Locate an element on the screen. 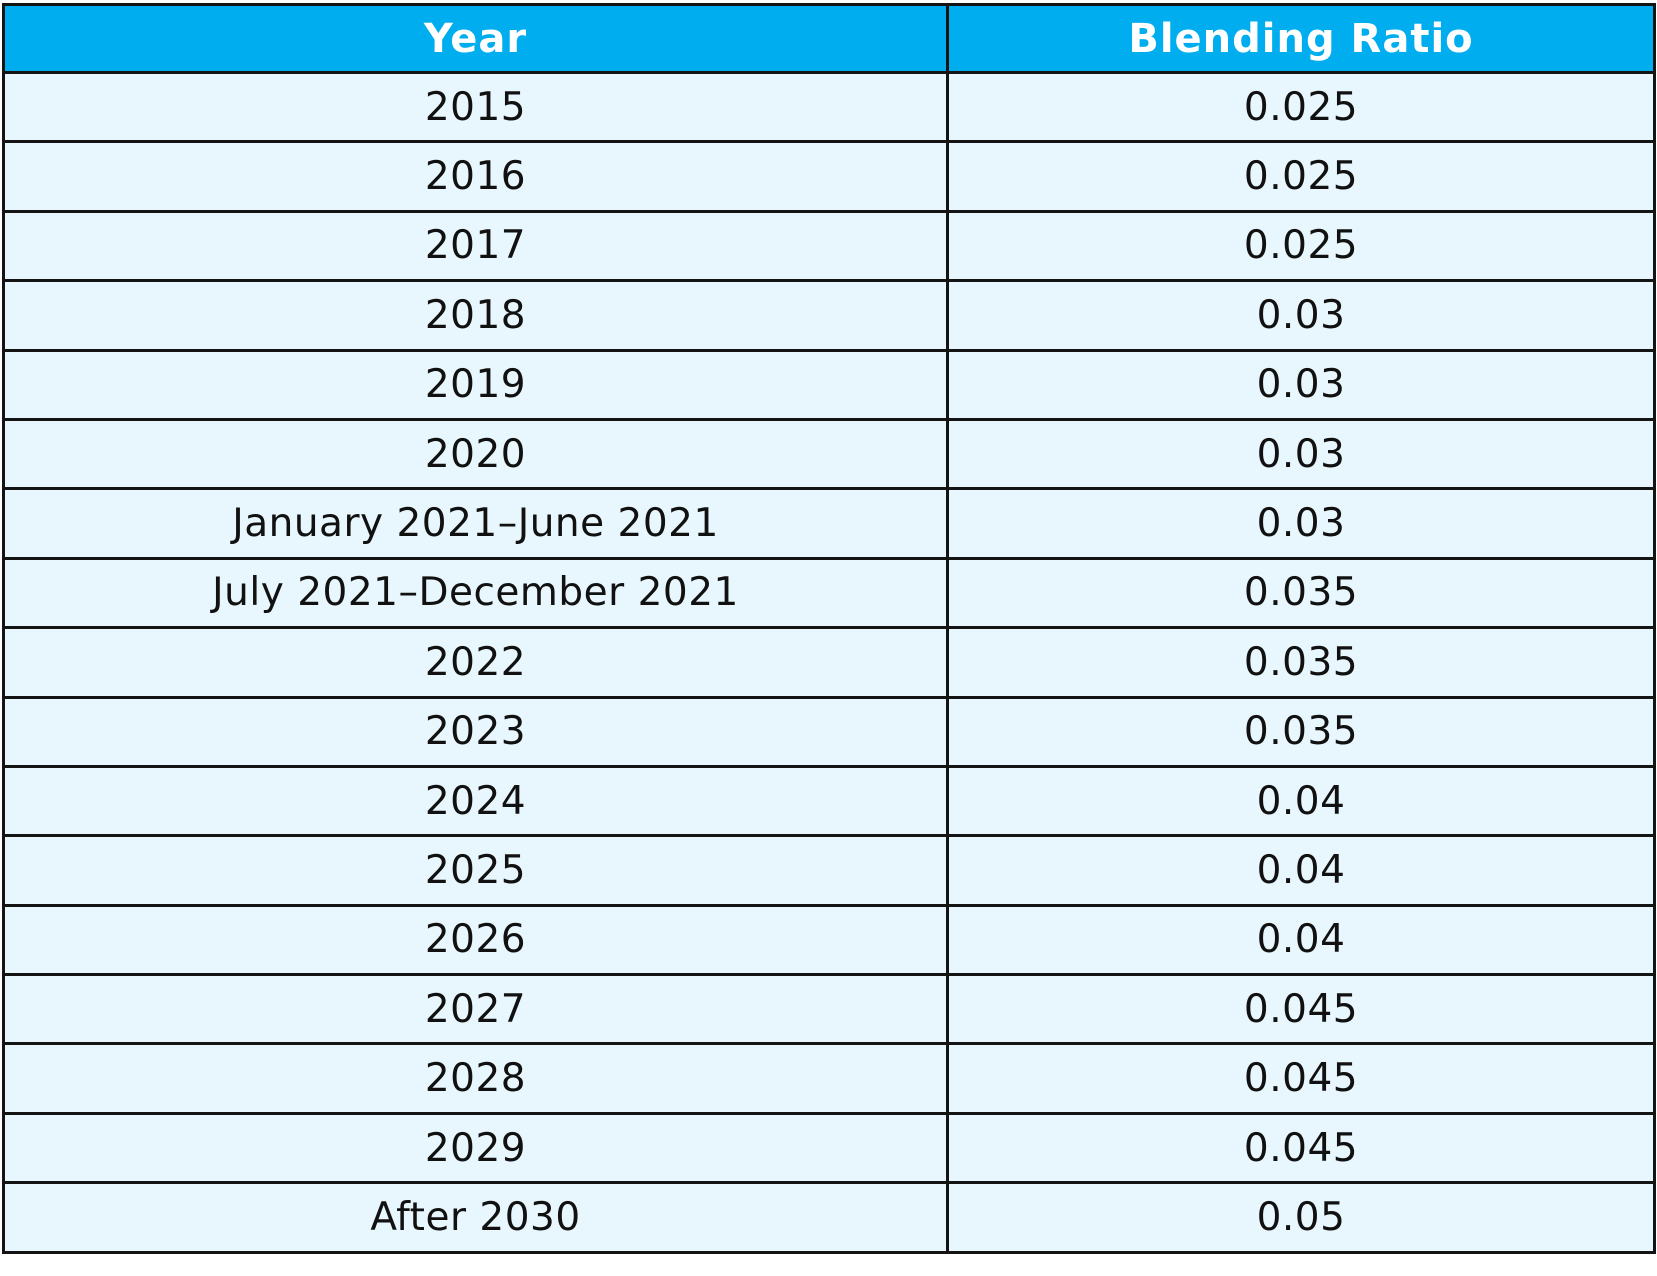 This screenshot has width=1657, height=1276. table-row: 2022 0.035 is located at coordinates (829, 662).